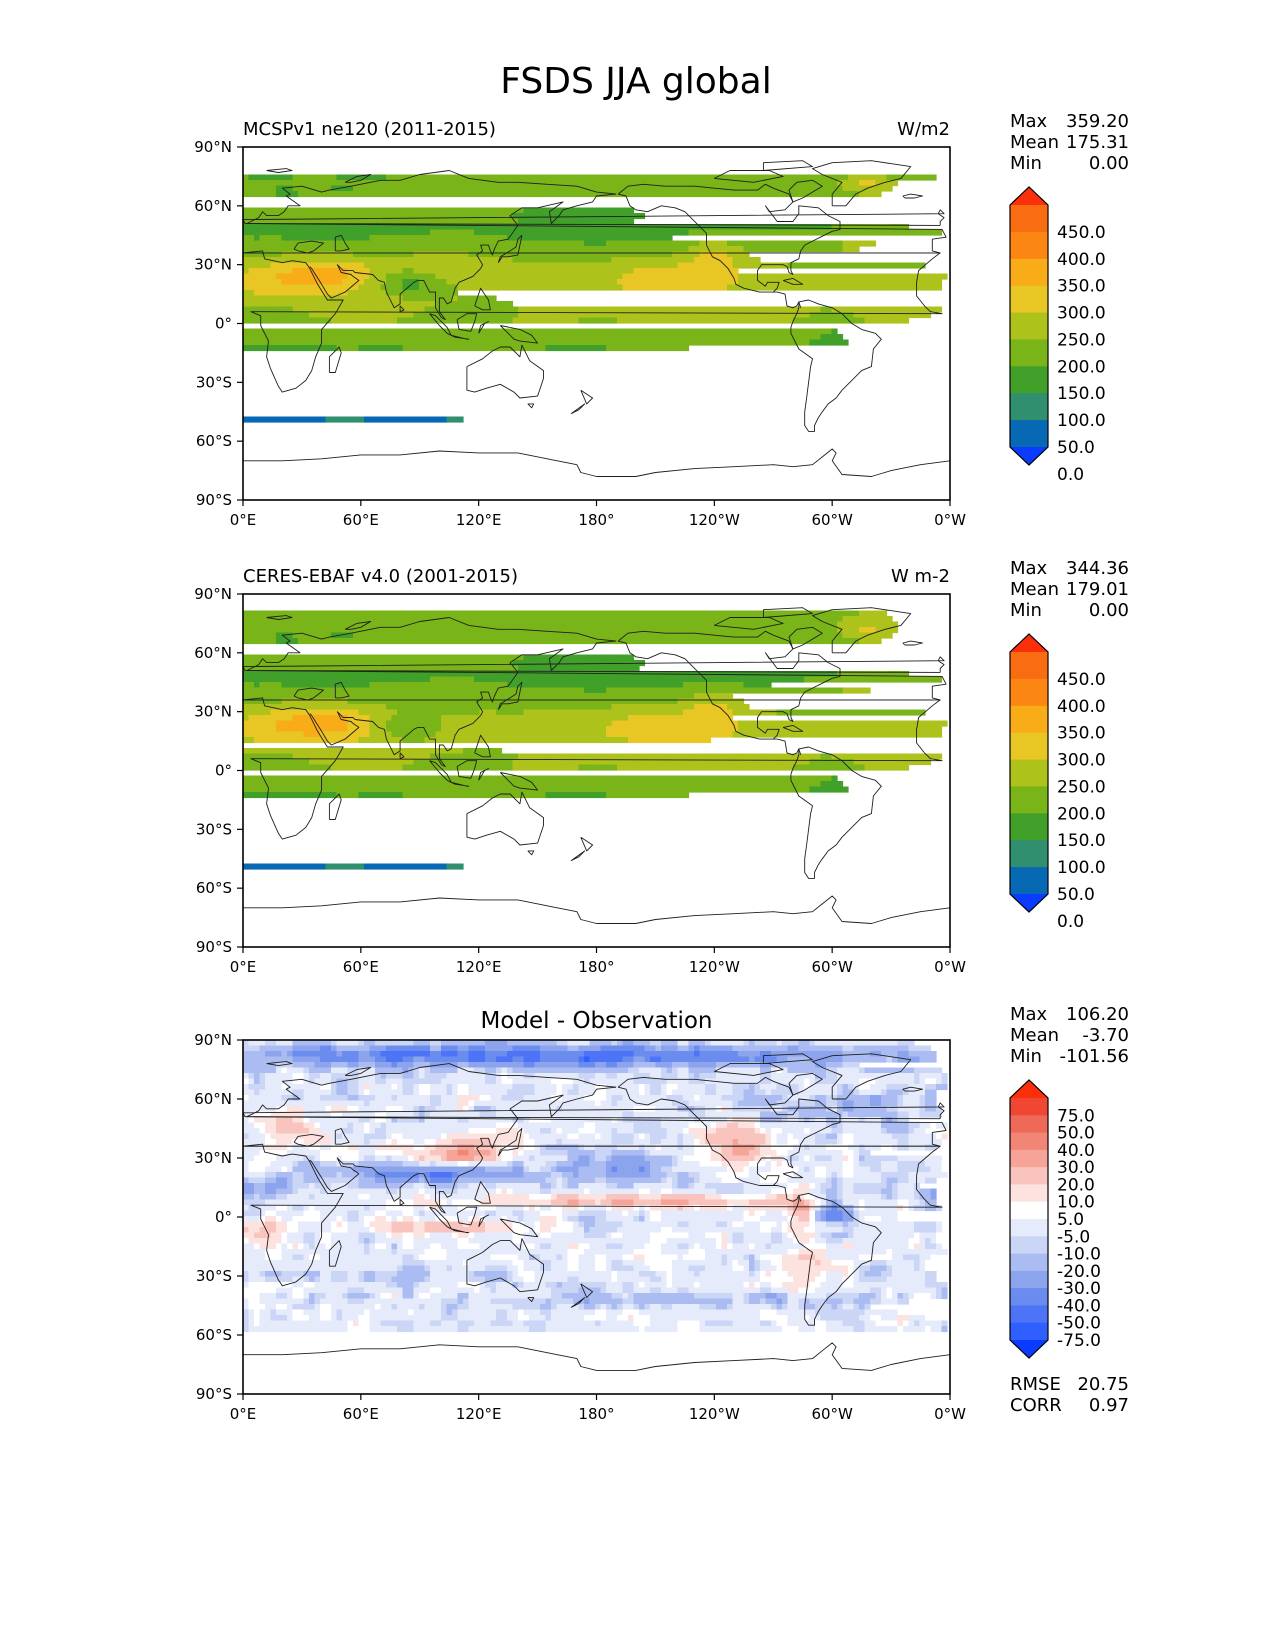 The image size is (1275, 1650). Describe the element at coordinates (1029, 1279) in the screenshot. I see `colorbar-segment` at that location.